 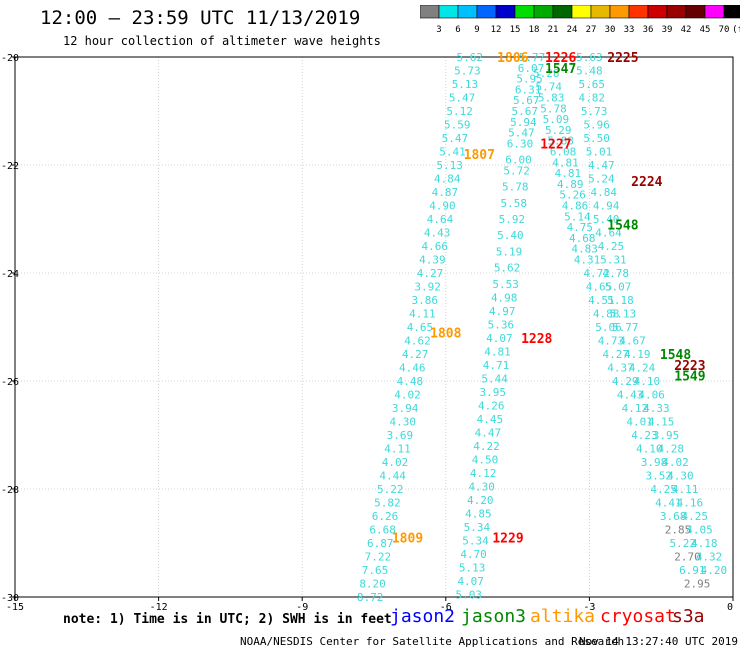 What do you see at coordinates (509, 251) in the screenshot?
I see `swh-value: 5.19` at bounding box center [509, 251].